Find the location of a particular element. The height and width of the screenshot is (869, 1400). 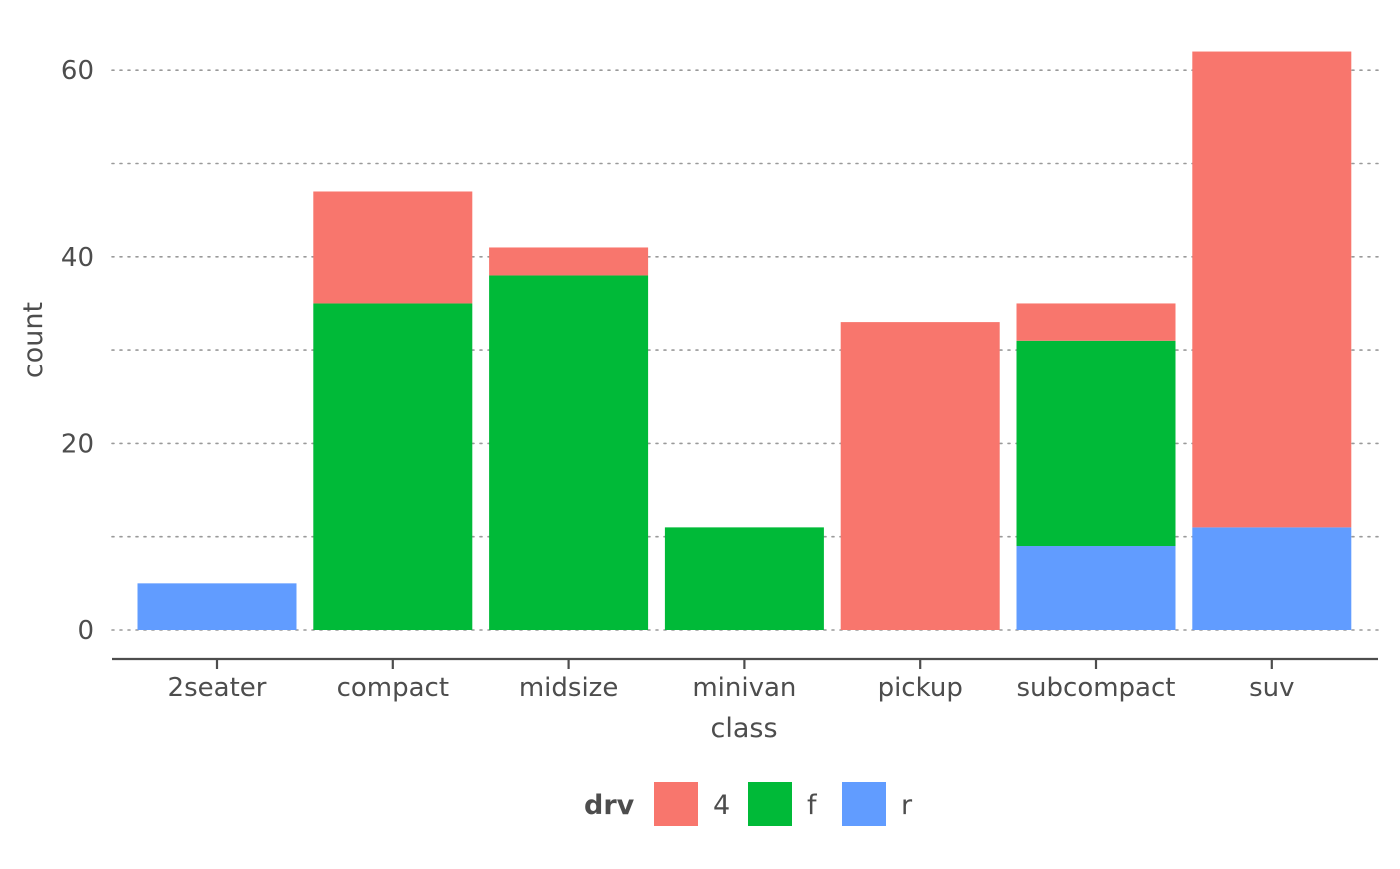

legend-key-r is located at coordinates (864, 804).